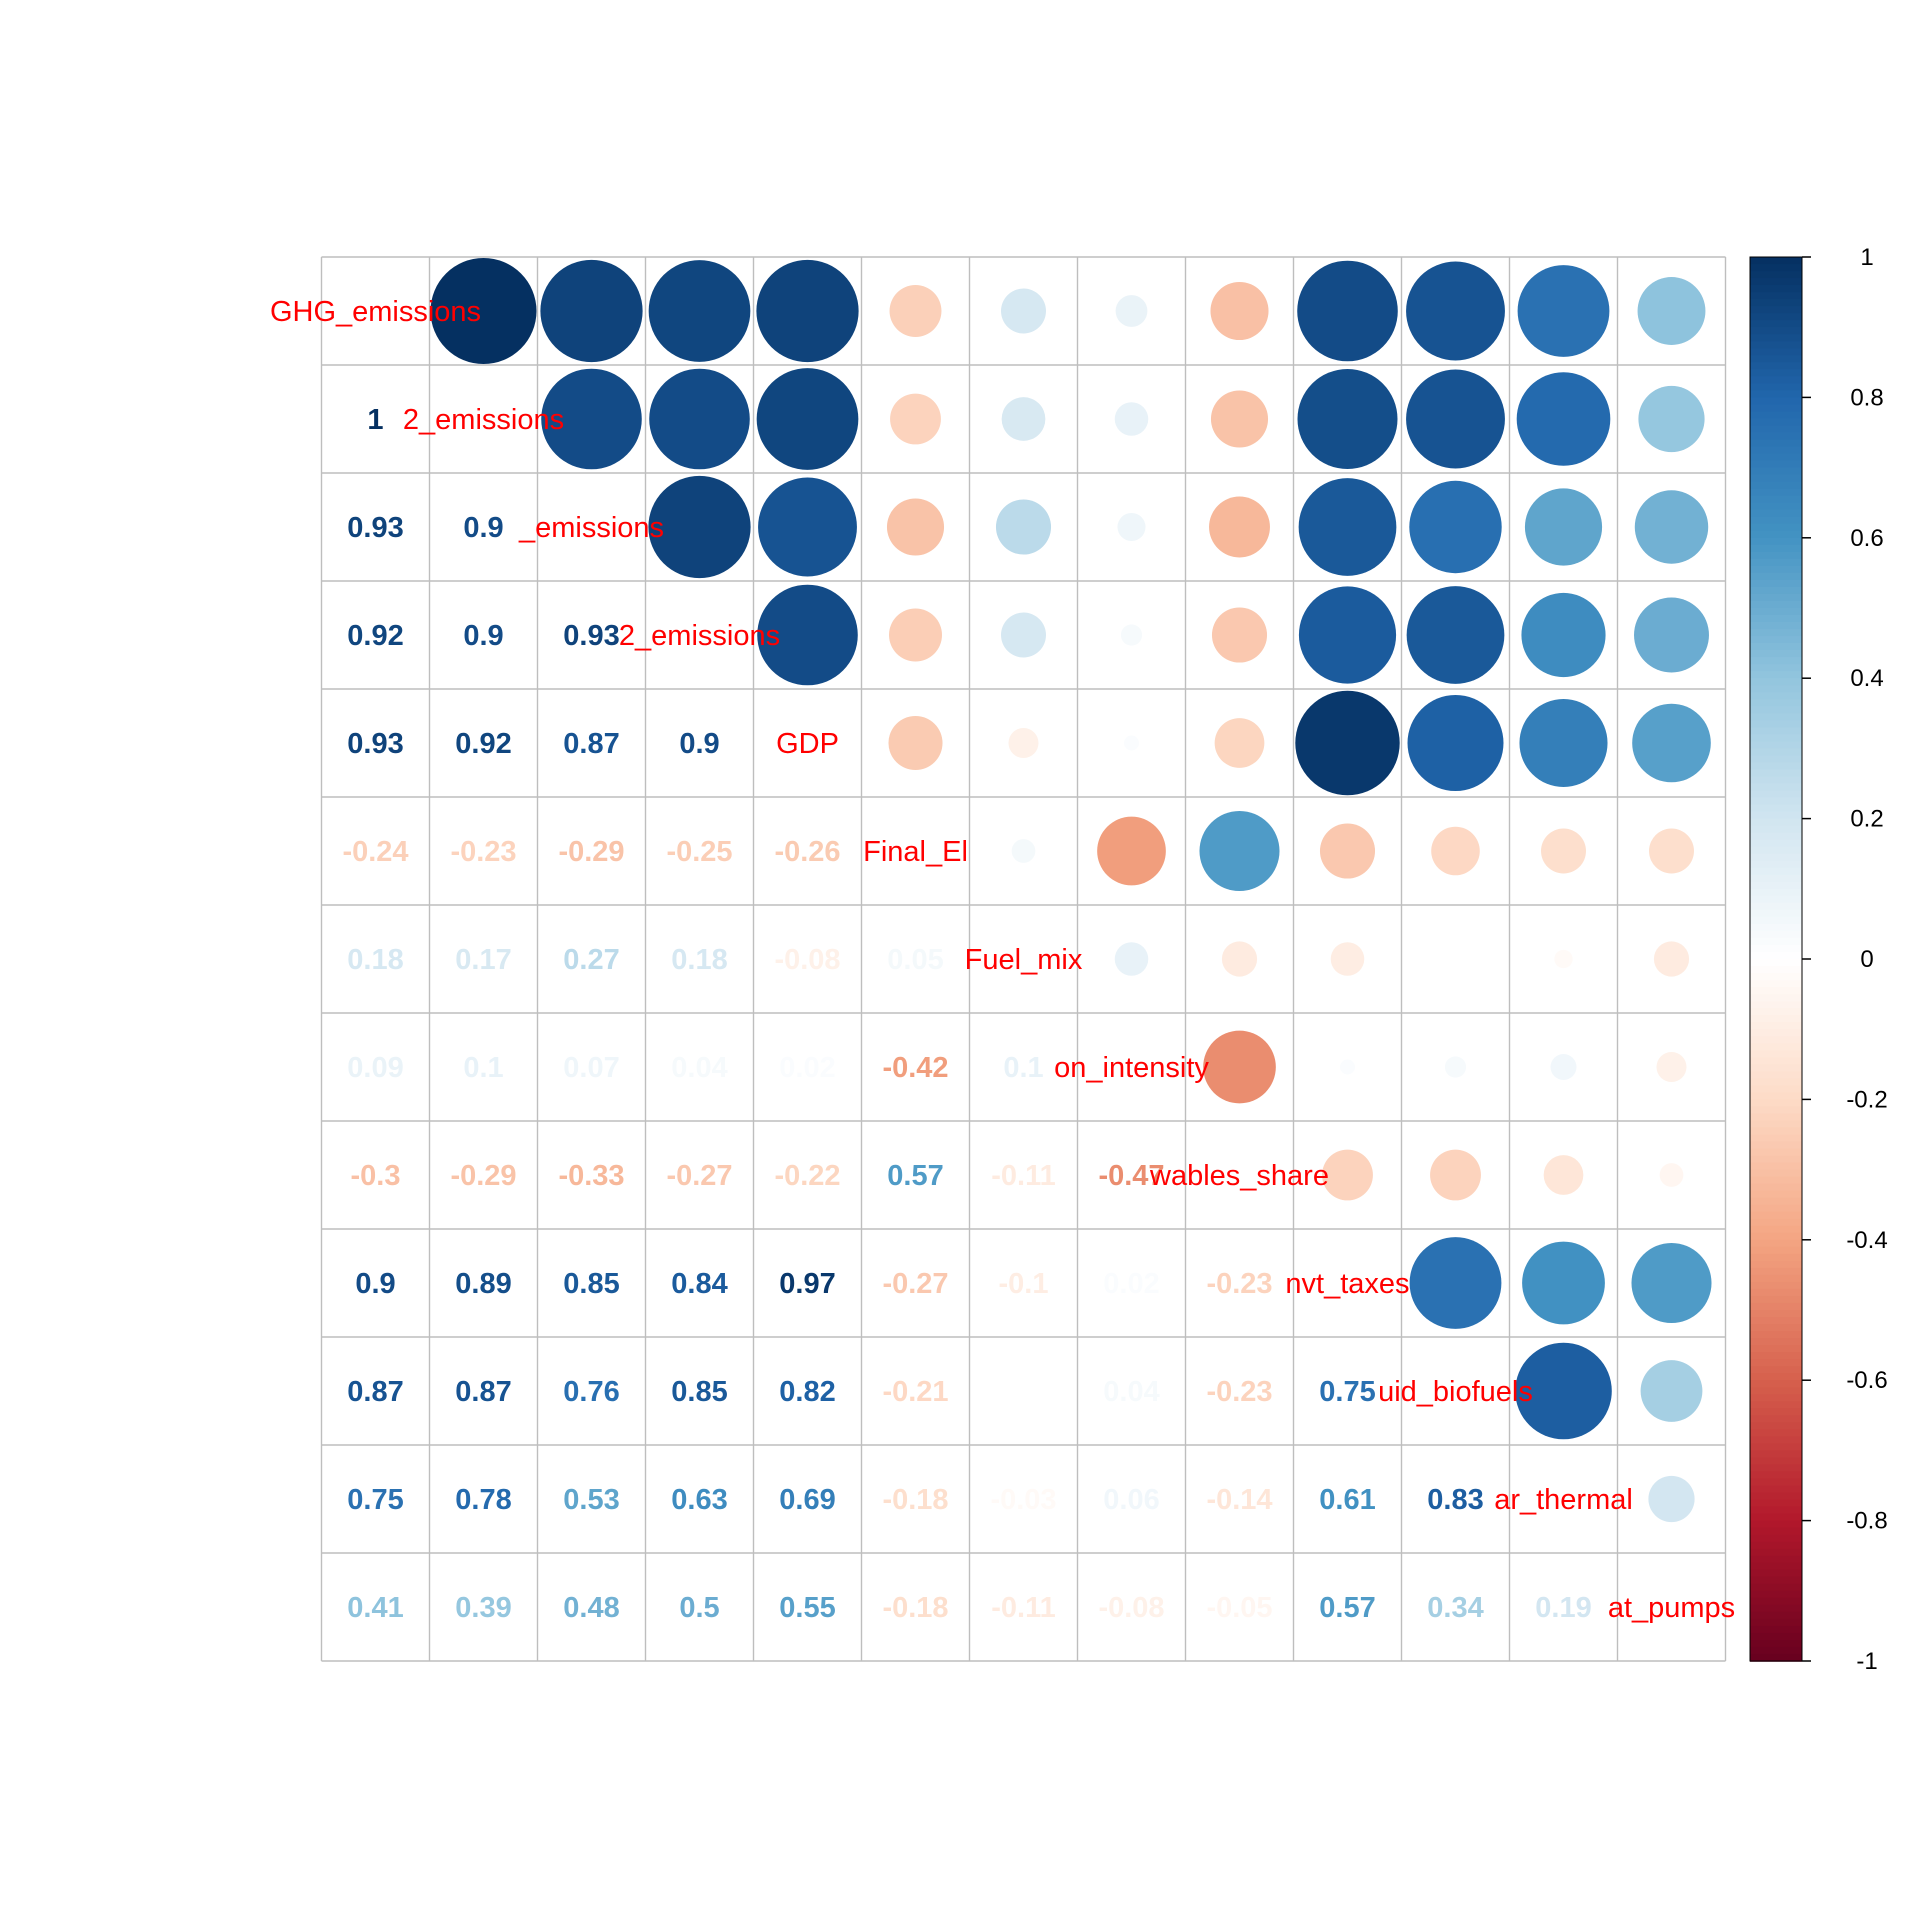 This screenshot has height=1920, width=1920. I want to click on corr-value: 0.69, so click(807, 1500).